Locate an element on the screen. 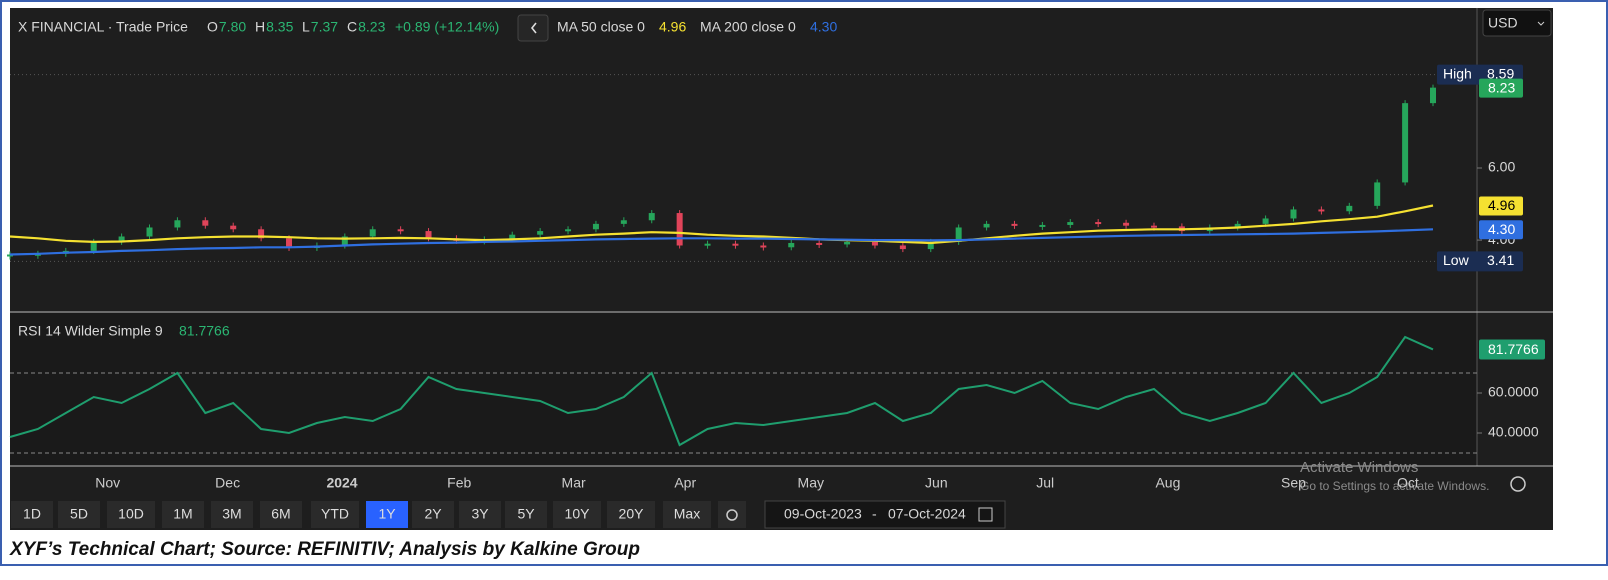 This screenshot has height=580, width=1608. ohlc-value: 7.80 is located at coordinates (232, 27).